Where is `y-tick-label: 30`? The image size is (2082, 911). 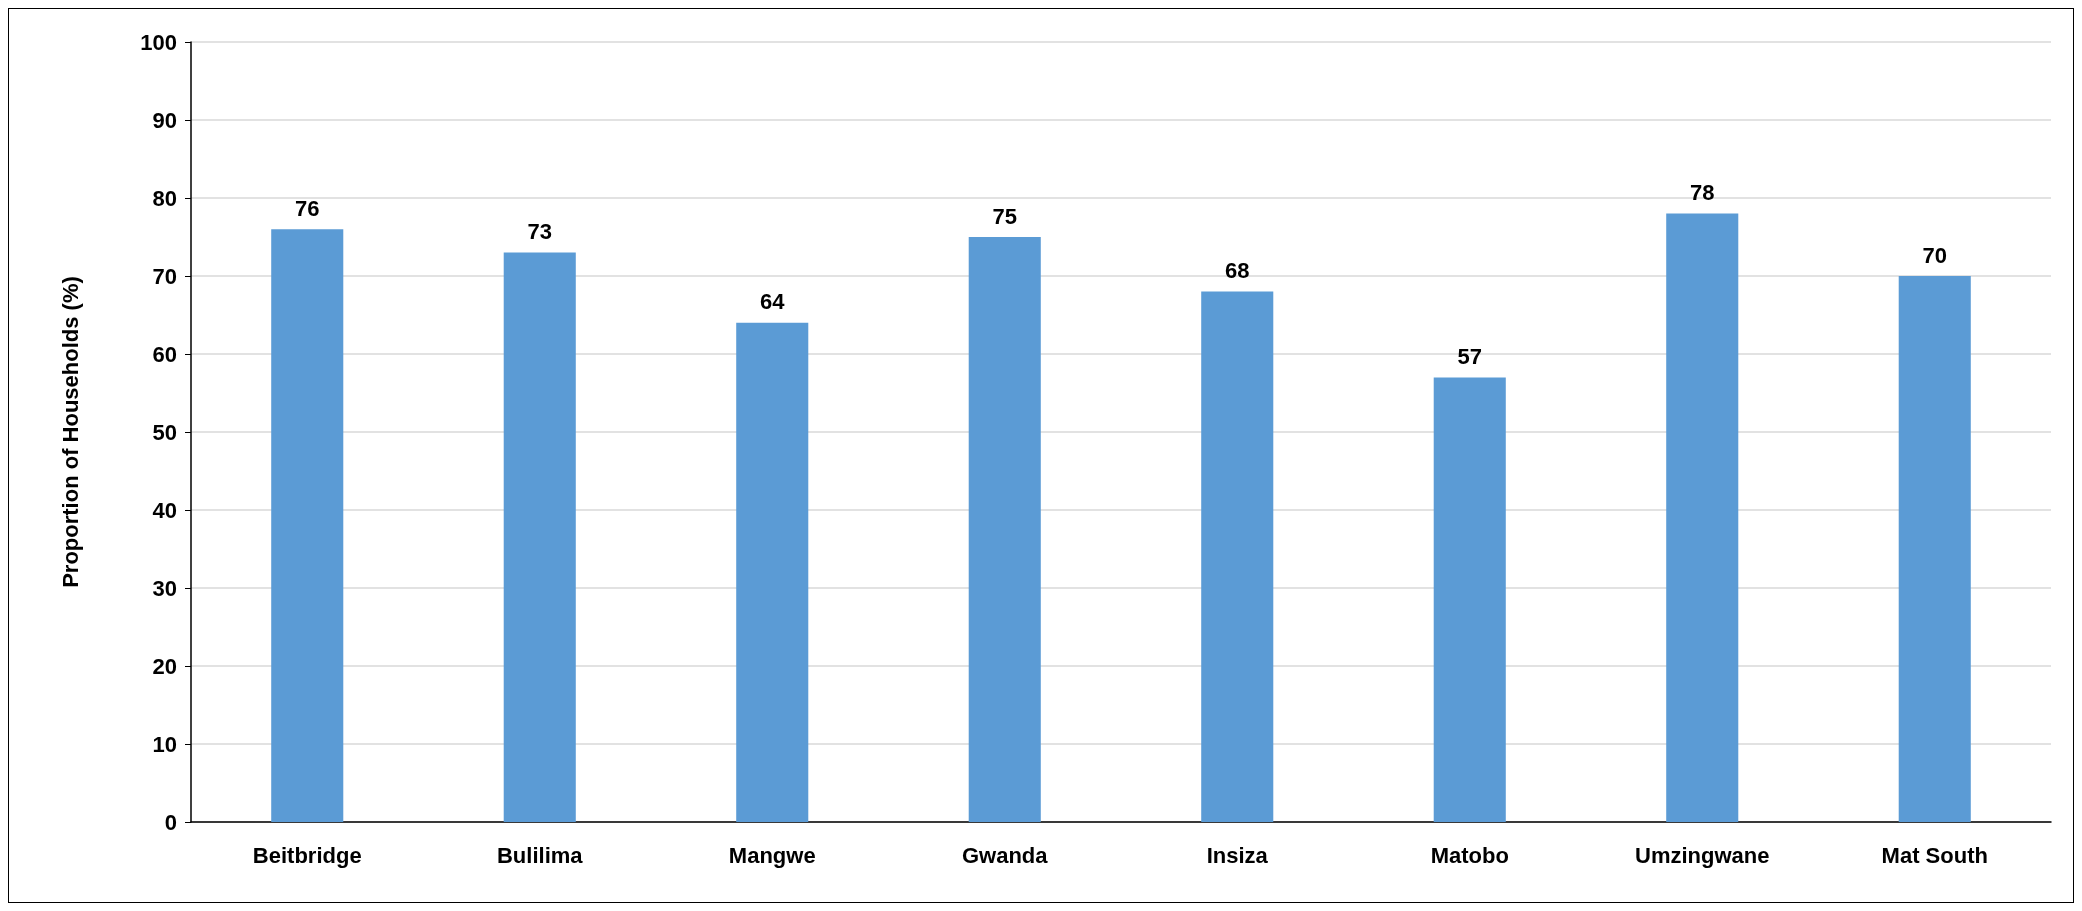 y-tick-label: 30 is located at coordinates (164, 588).